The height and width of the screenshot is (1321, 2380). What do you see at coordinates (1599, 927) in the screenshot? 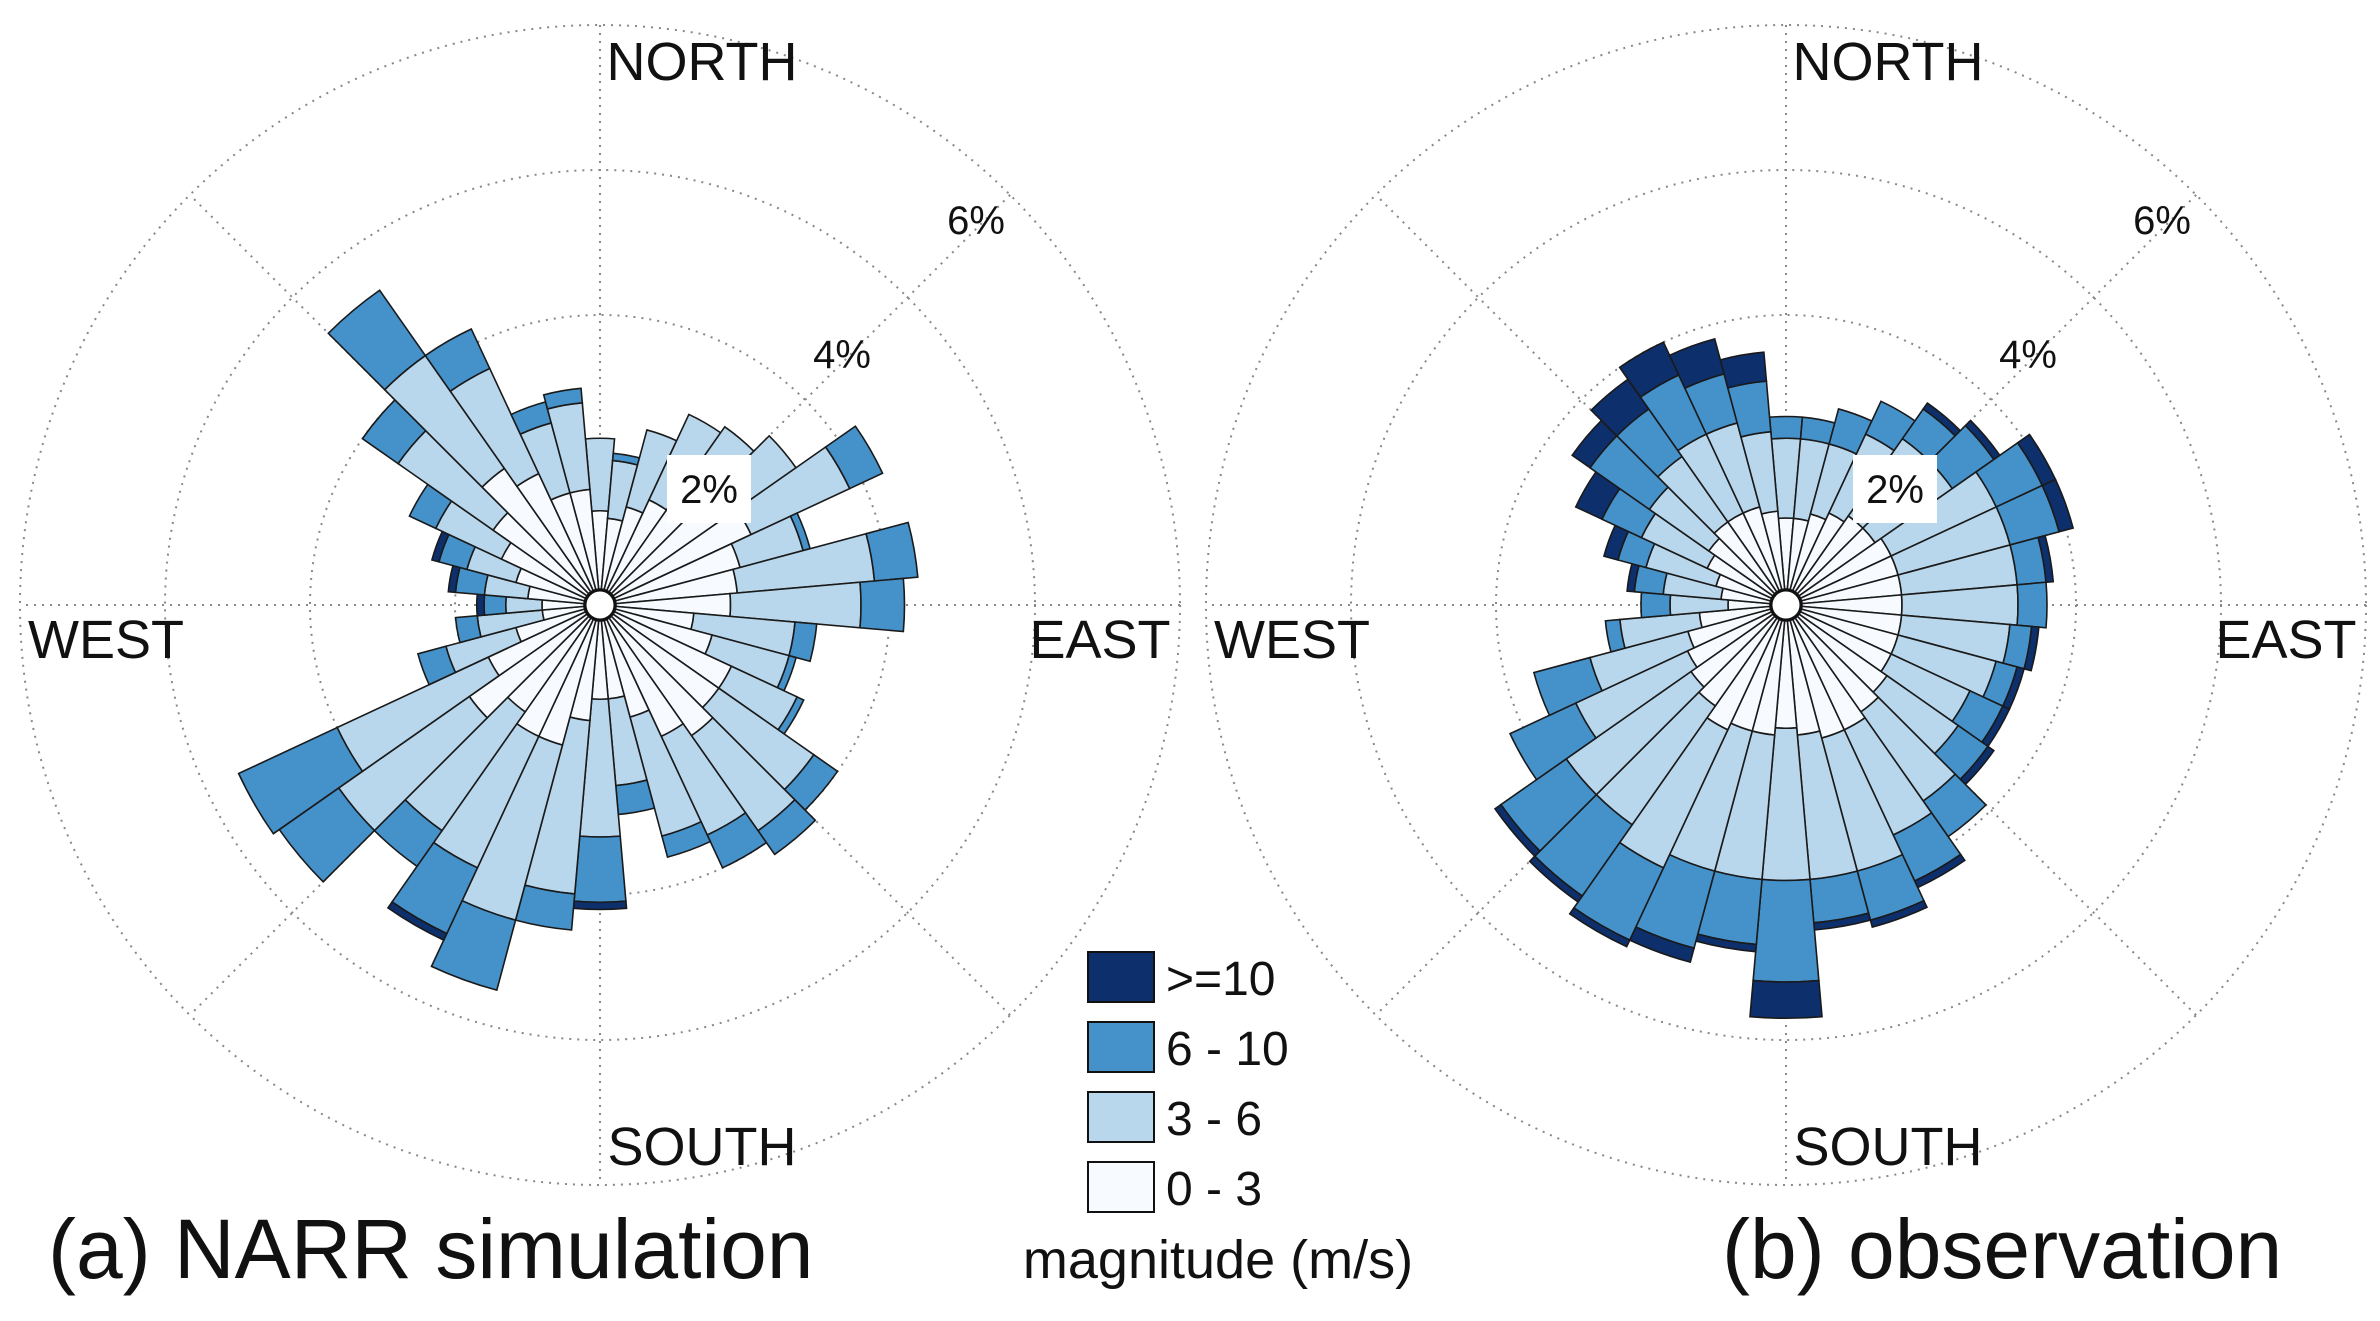
I see `wind-sector-b-210deg-bin3` at bounding box center [1599, 927].